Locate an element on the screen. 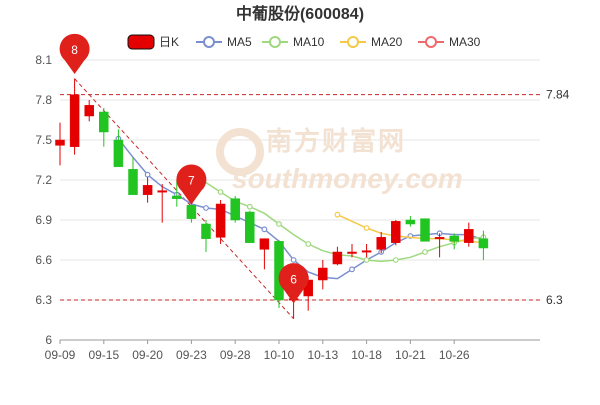 Image resolution: width=600 pixels, height=405 pixels. price-marker: 7 is located at coordinates (191, 184).